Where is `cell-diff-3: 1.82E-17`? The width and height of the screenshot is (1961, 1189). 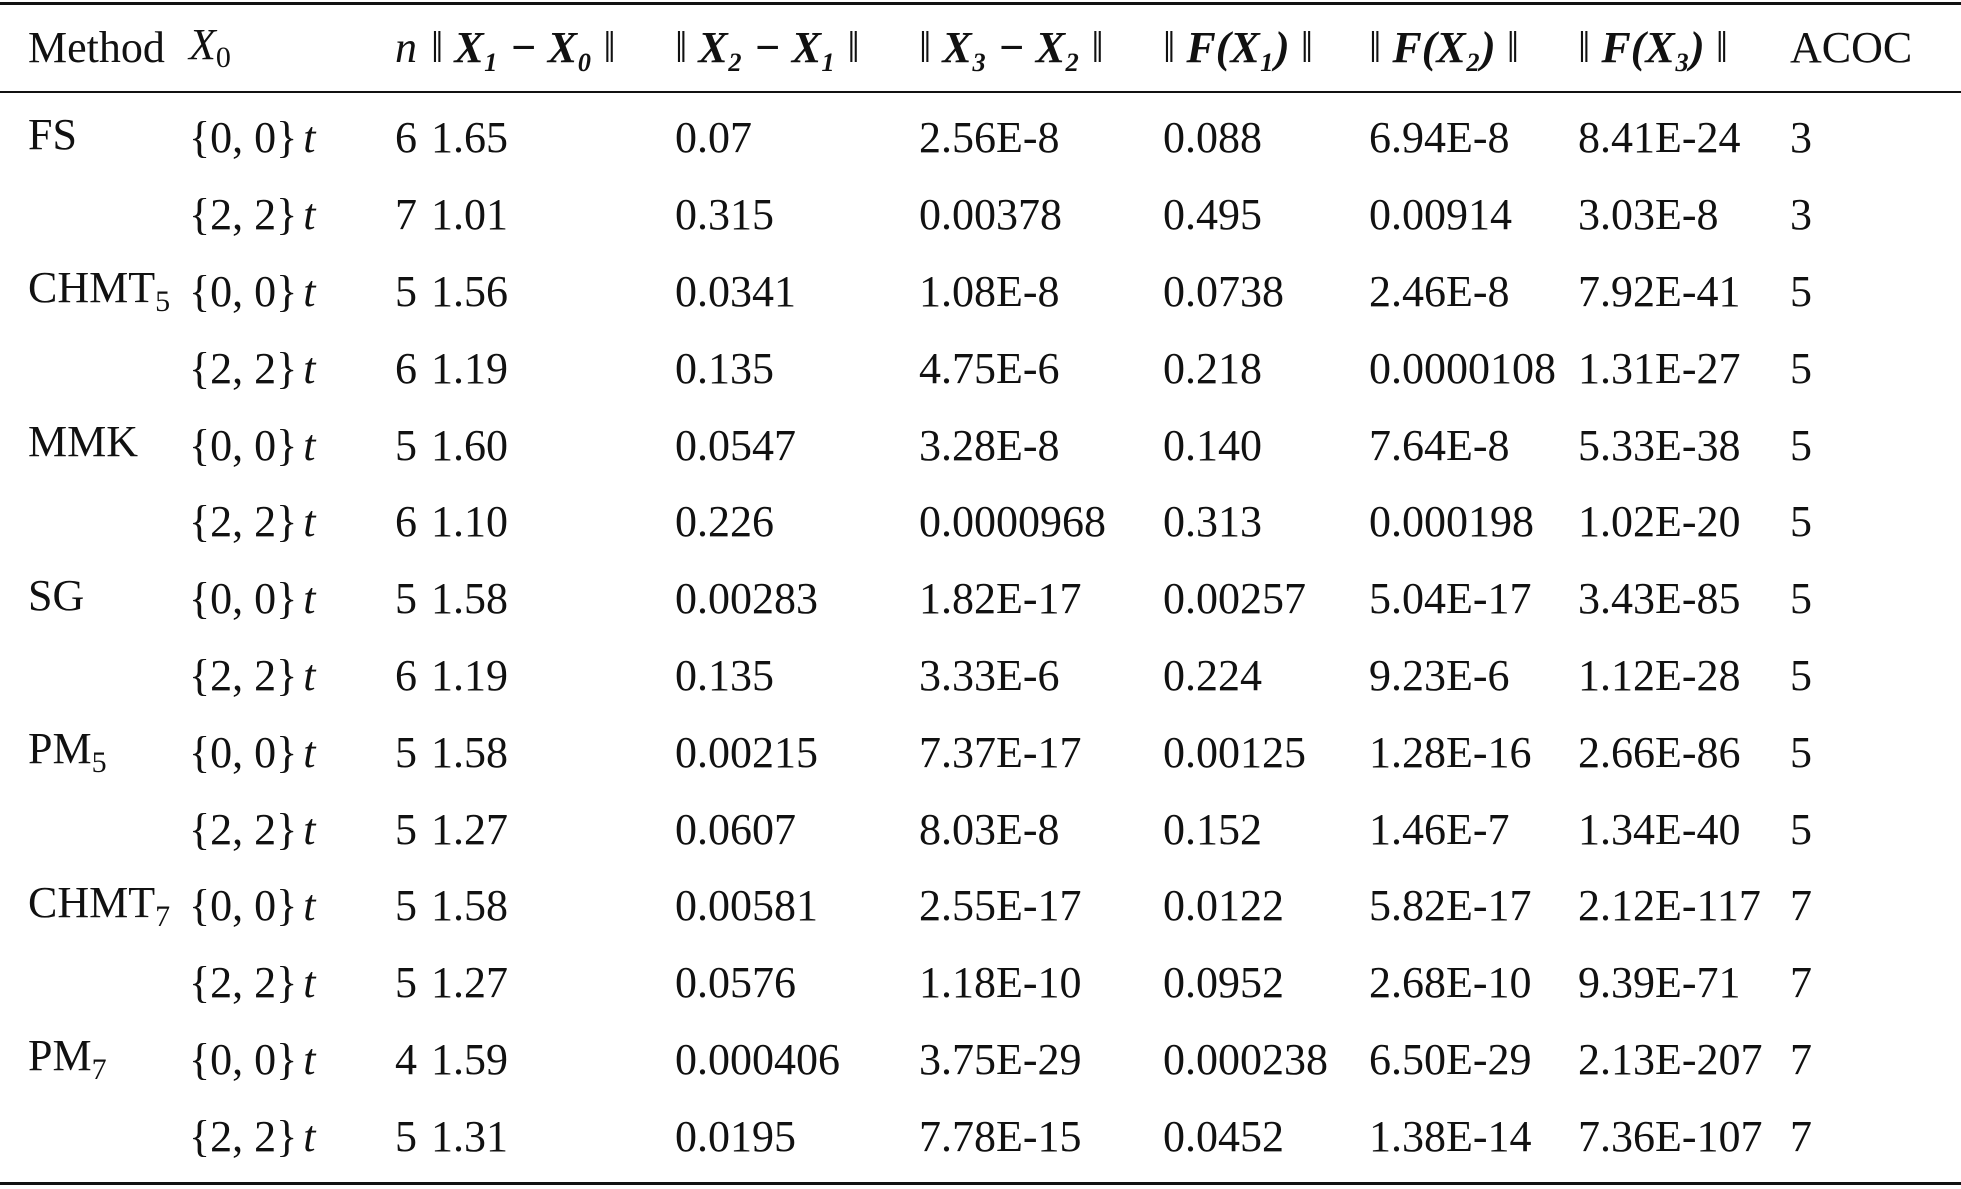 cell-diff-3: 1.82E-17 is located at coordinates (1000, 599).